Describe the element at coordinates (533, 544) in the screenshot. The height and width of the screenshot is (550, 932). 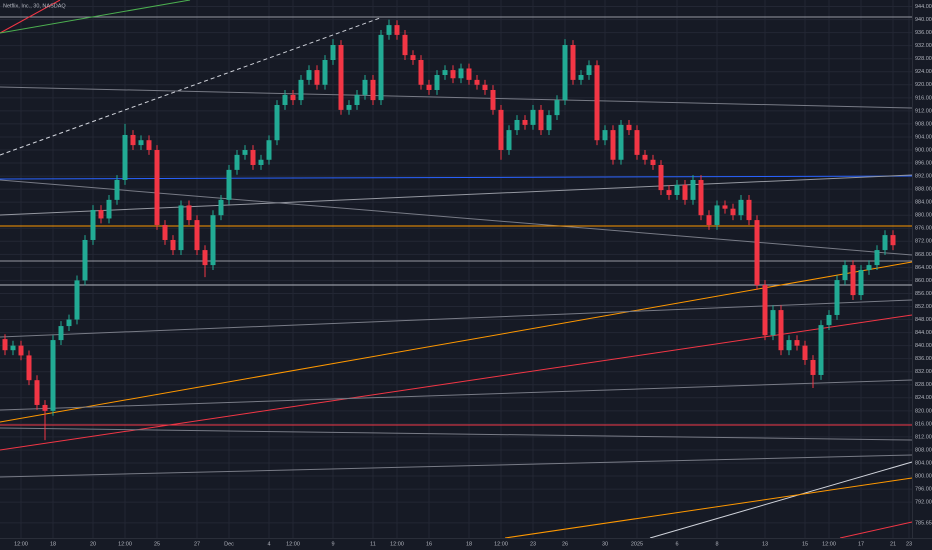
I see `x-tick-label: 23` at that location.